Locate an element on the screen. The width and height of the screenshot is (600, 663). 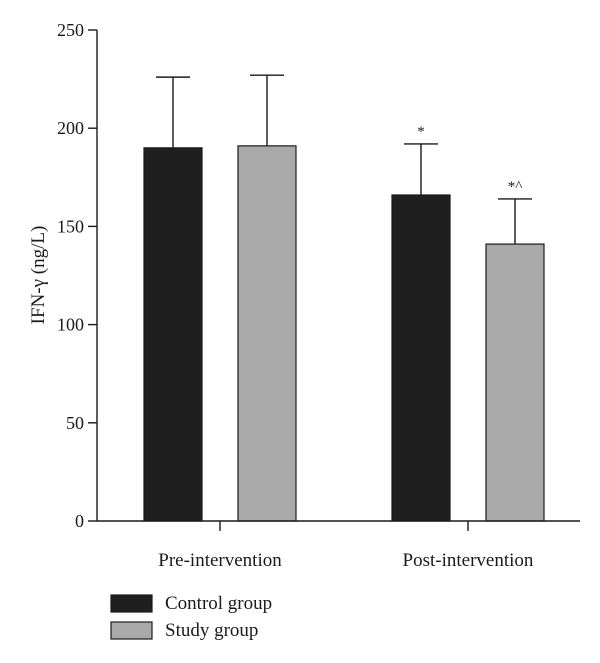
x-category-label: Post-intervention is located at coordinates (468, 560).